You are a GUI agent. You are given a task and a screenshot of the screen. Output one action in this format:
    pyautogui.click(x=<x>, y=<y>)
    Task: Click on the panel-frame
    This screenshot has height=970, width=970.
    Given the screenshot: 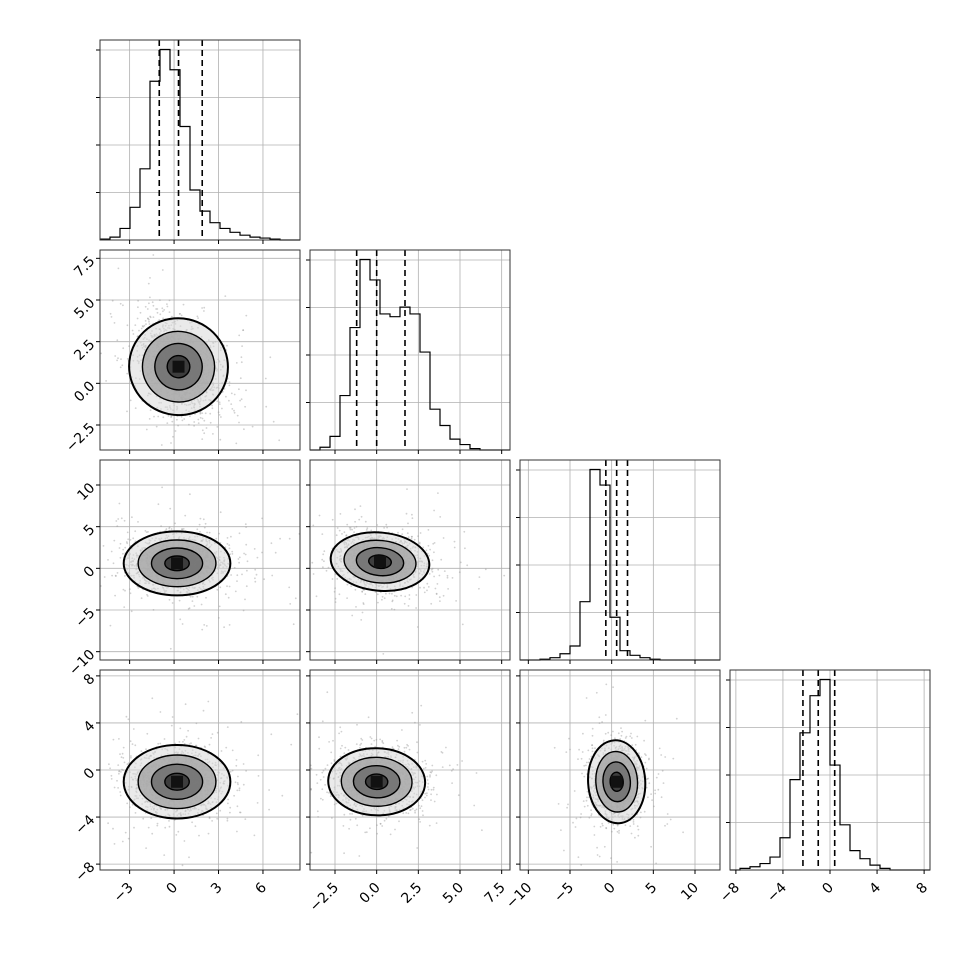 What is the action you would take?
    pyautogui.click(x=200, y=140)
    